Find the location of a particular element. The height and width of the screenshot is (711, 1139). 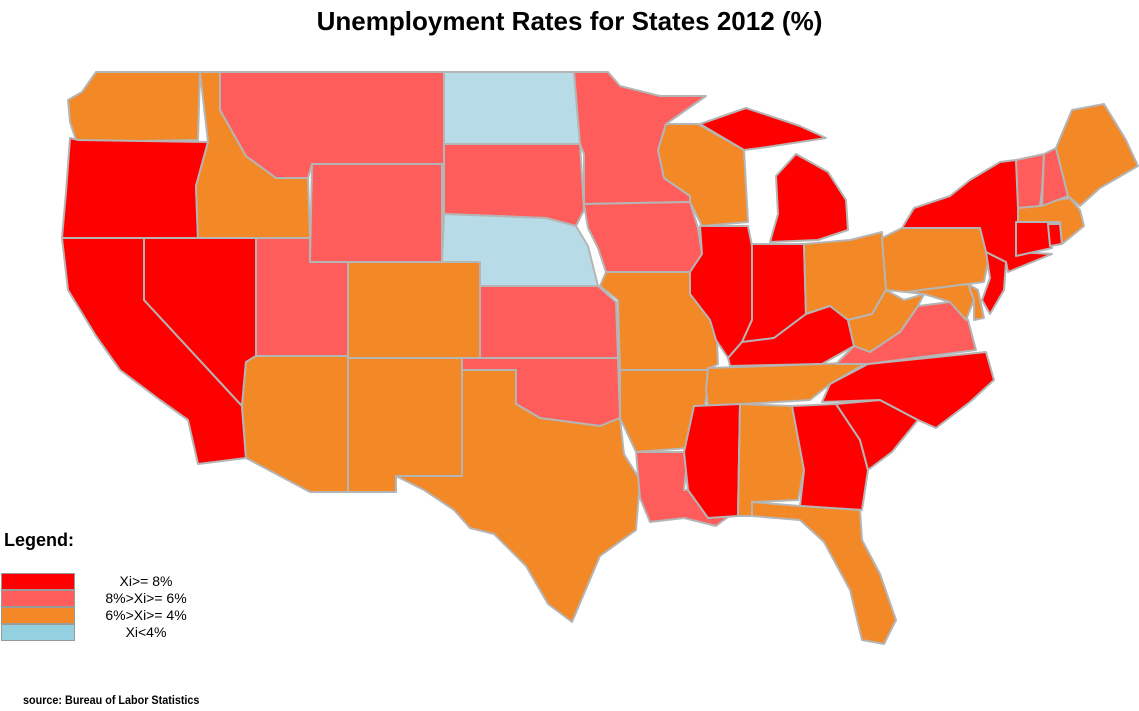

legend-label: 6%>Xi>= 4% is located at coordinates (146, 615).